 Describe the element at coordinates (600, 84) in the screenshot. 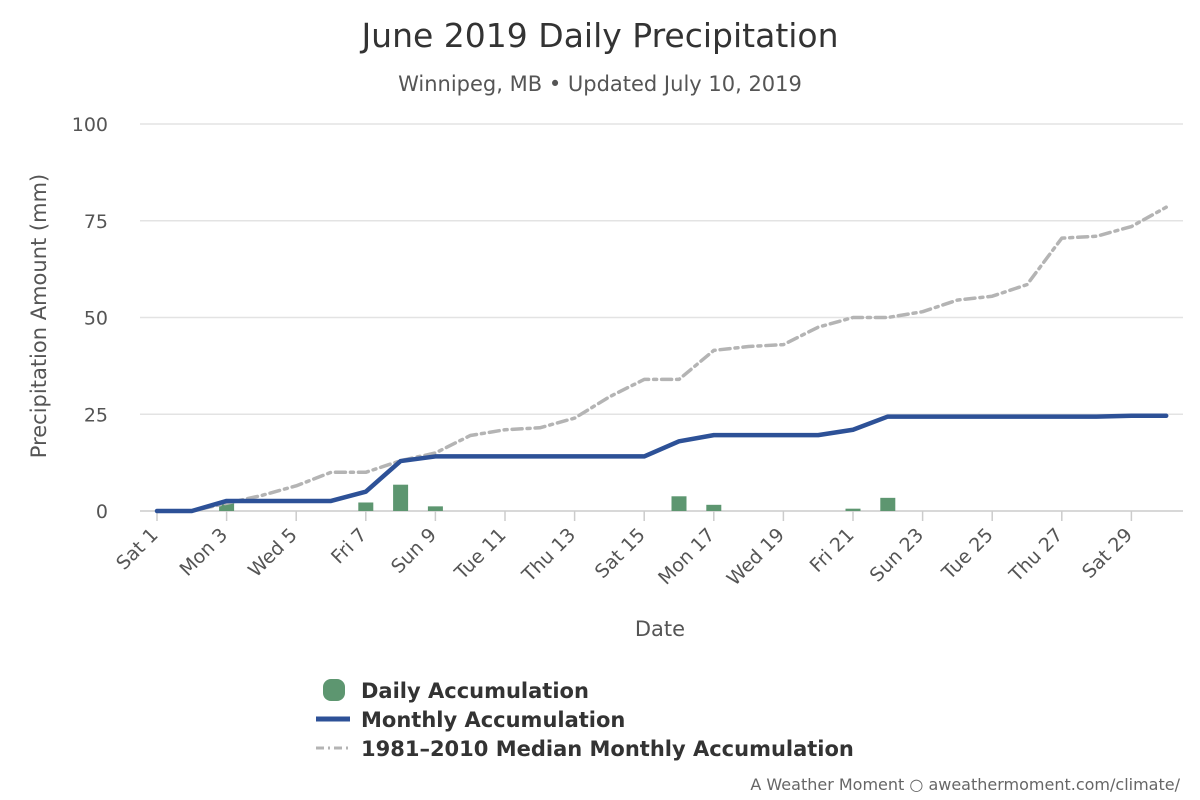

I see `chart-subtitle: Winnipeg, MB • Updated July 10, 2019` at that location.